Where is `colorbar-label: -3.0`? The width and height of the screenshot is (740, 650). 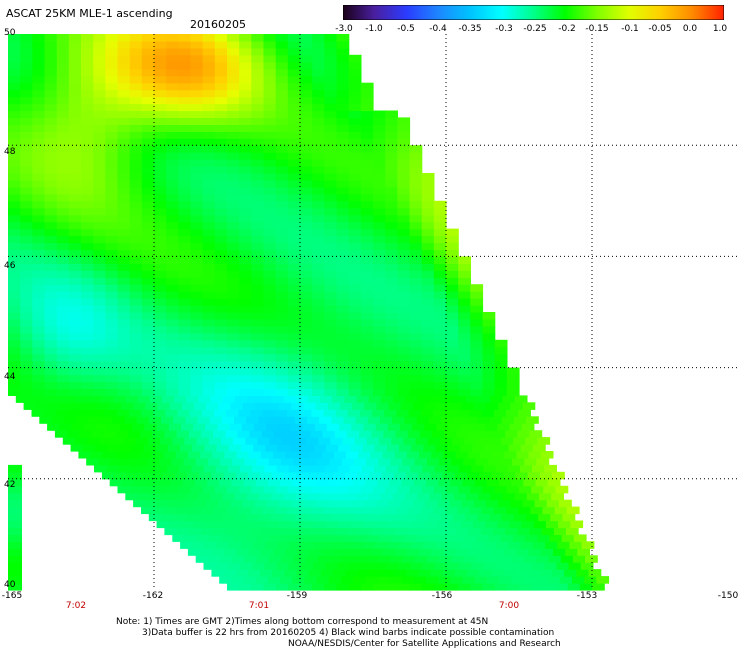 colorbar-label: -3.0 is located at coordinates (344, 29).